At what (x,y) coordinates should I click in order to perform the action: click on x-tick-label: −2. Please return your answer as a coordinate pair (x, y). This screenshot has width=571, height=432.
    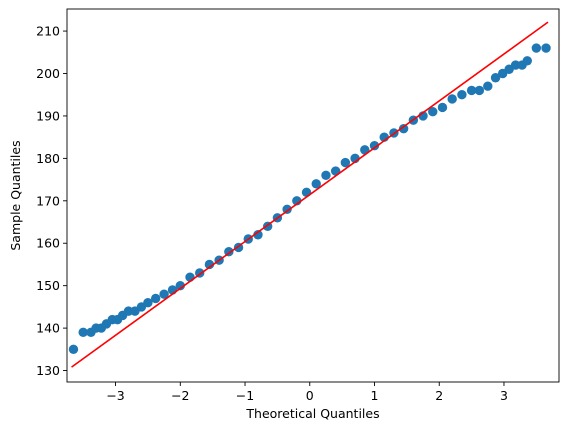
    Looking at the image, I should click on (180, 395).